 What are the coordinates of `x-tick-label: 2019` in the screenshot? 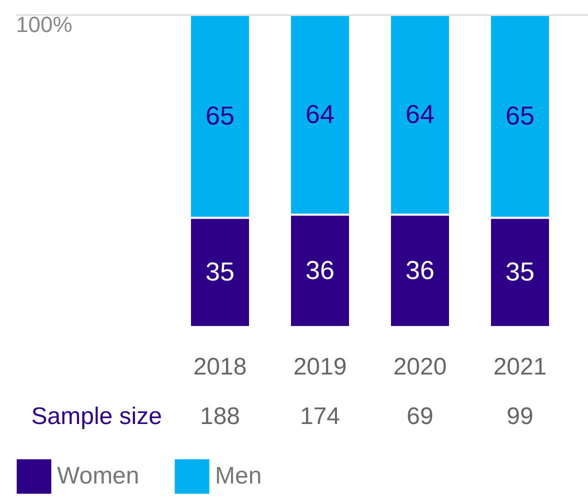 It's located at (320, 367).